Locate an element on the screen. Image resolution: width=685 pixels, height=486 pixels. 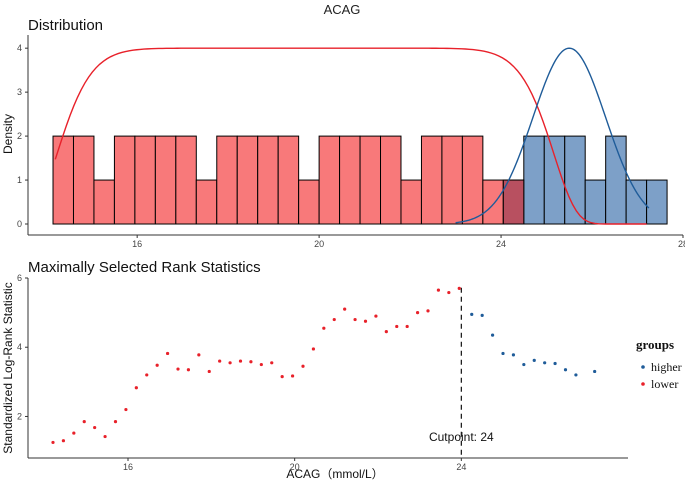
legend-title: groups is located at coordinates (655, 344).